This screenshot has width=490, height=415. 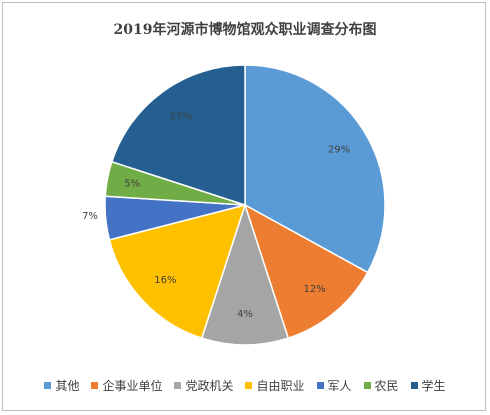 I want to click on legend-label: 企事业单位, so click(x=132, y=386).